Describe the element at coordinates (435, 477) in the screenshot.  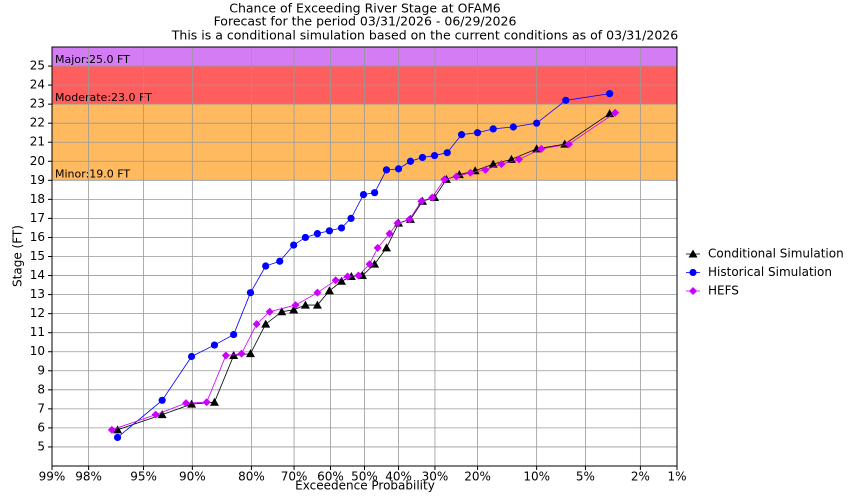
I see `x-tick-label: 30%` at that location.